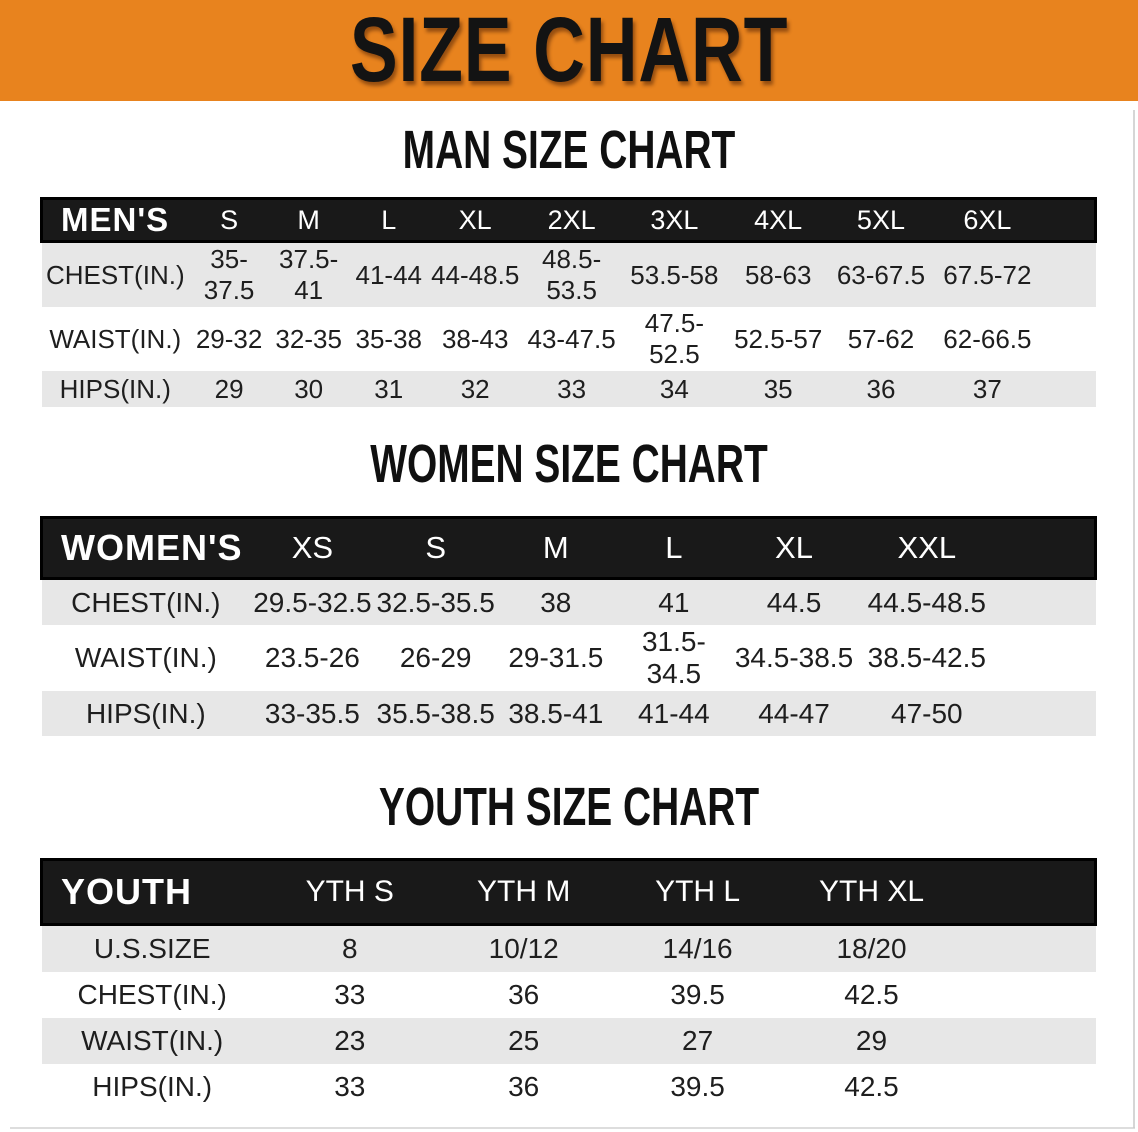  I want to click on size-value: 57-62, so click(881, 339).